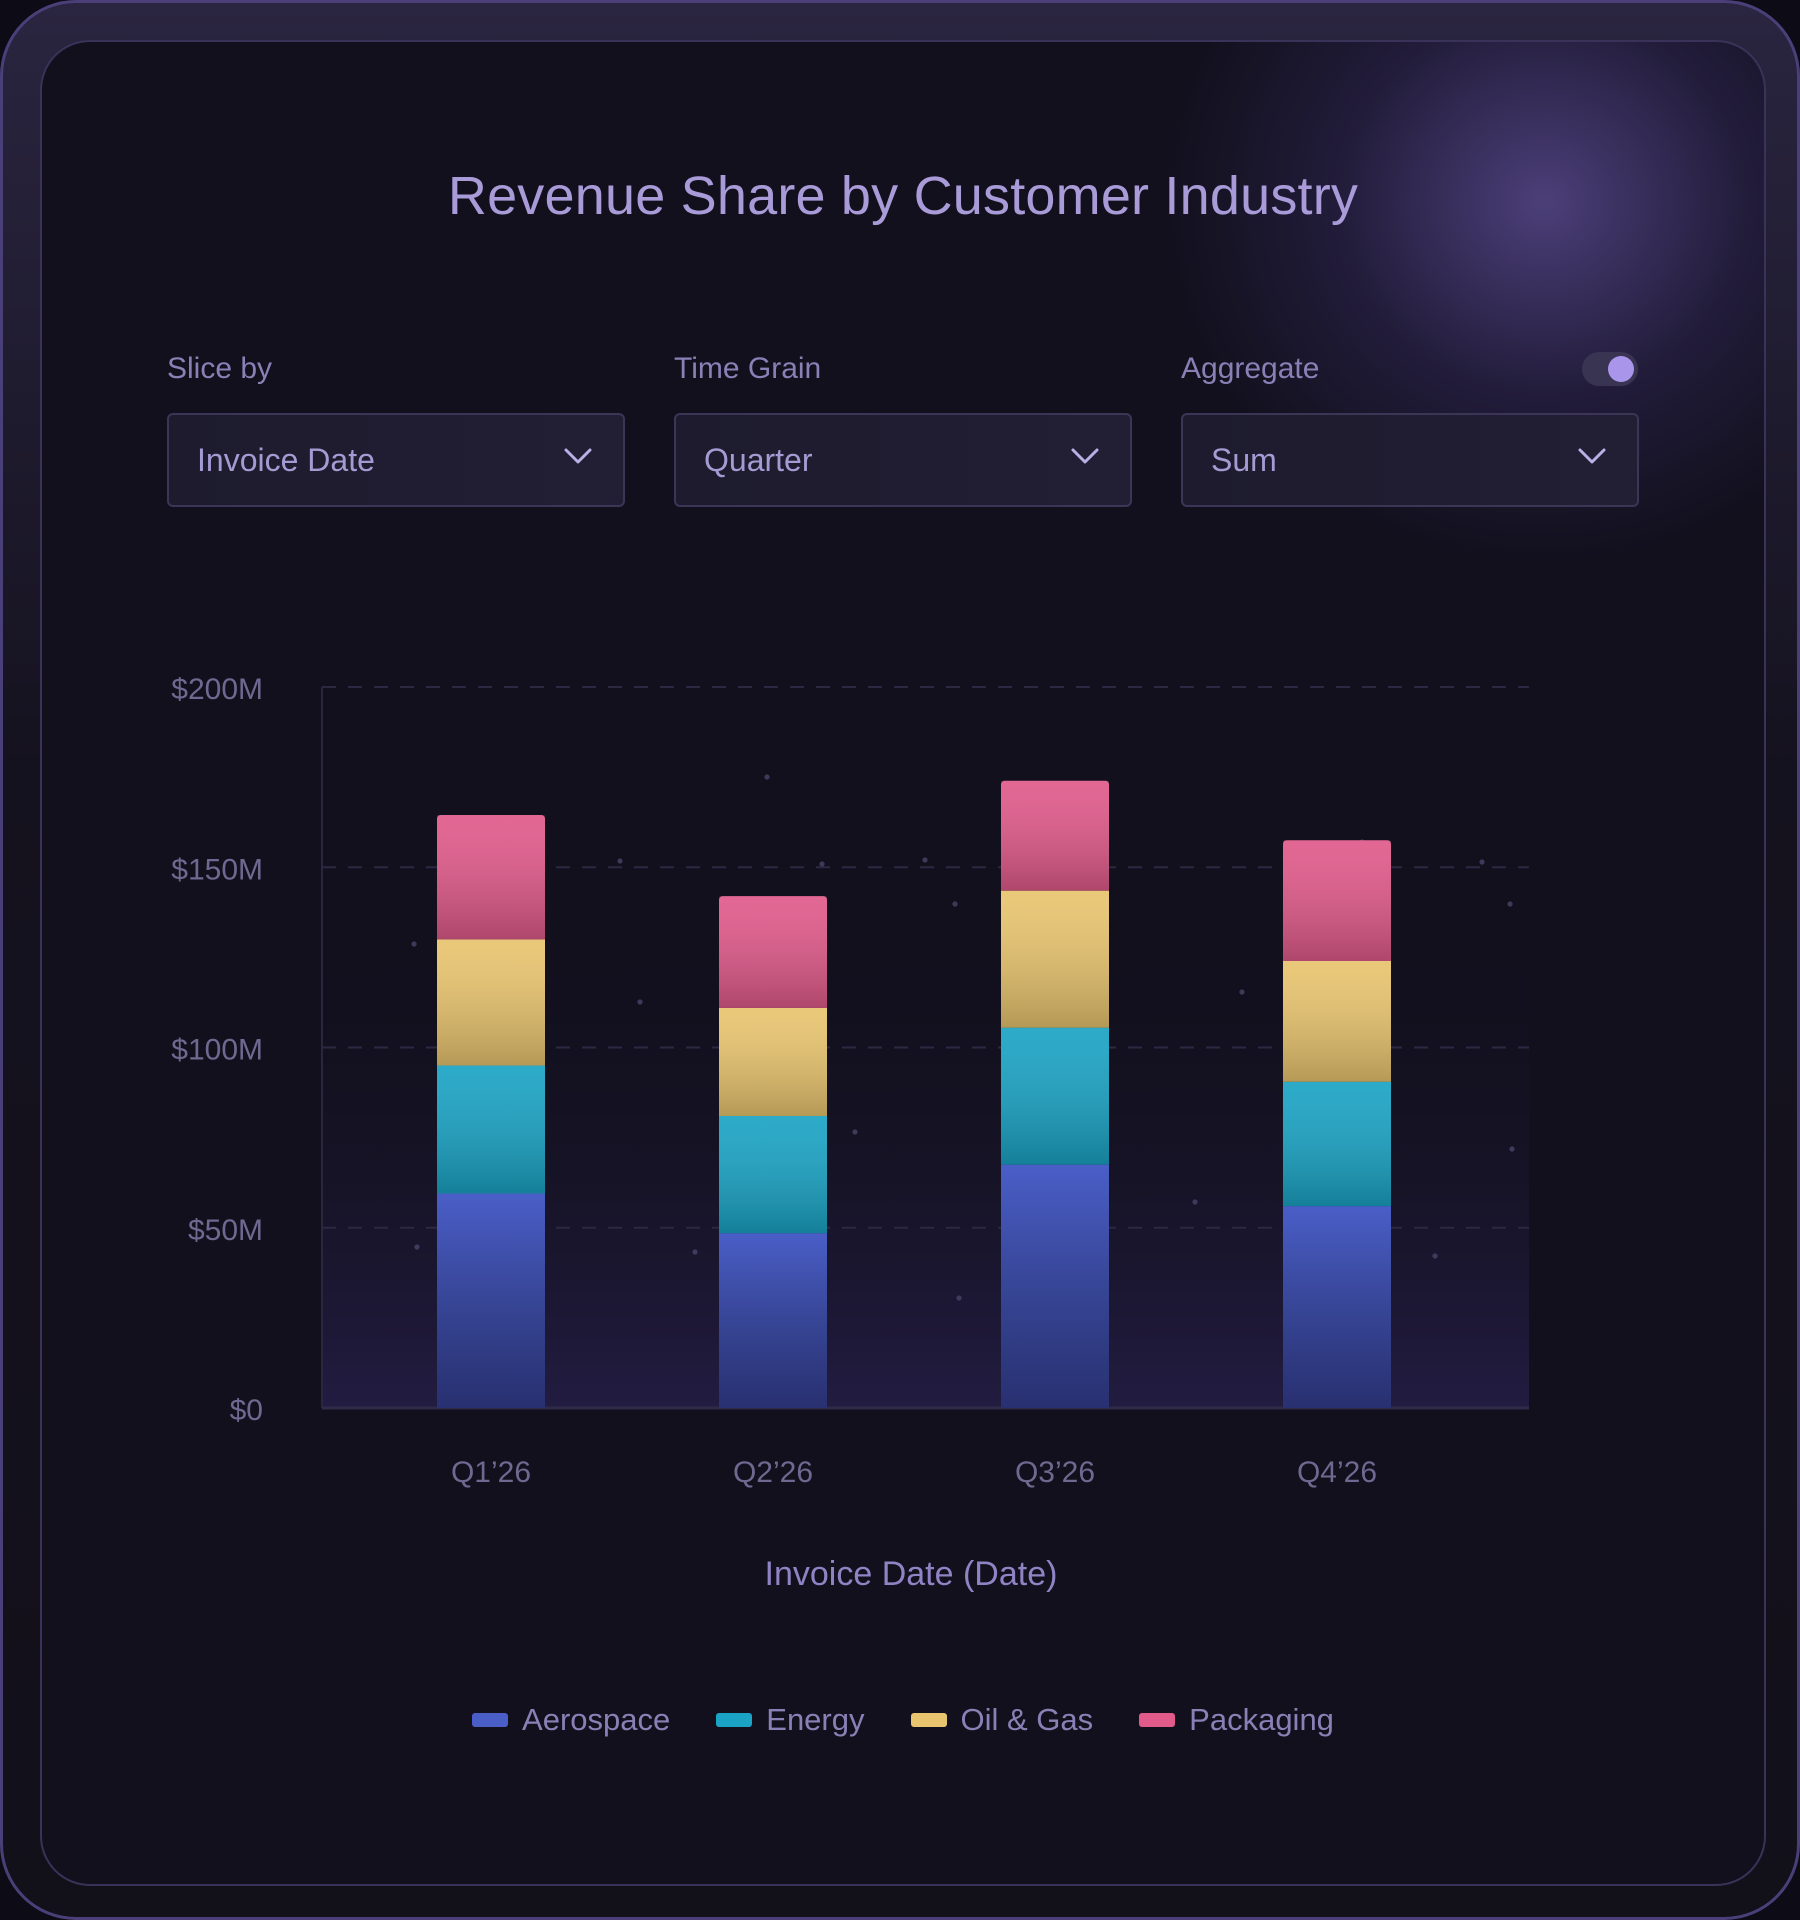  I want to click on legend-item-packaging: Packaging, so click(1236, 1720).